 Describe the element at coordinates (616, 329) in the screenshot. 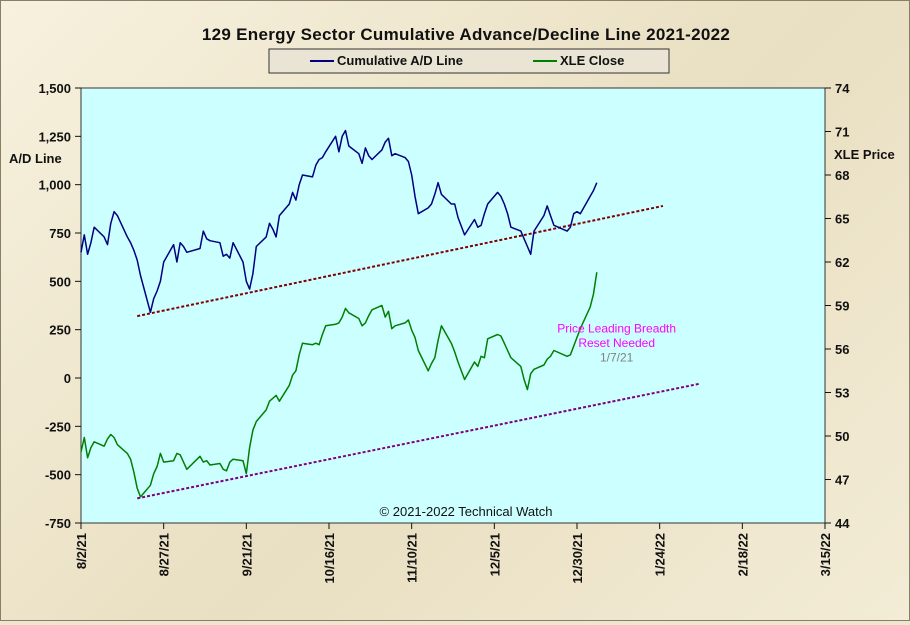

I see `annotation-text: Price Leading Breadth` at that location.